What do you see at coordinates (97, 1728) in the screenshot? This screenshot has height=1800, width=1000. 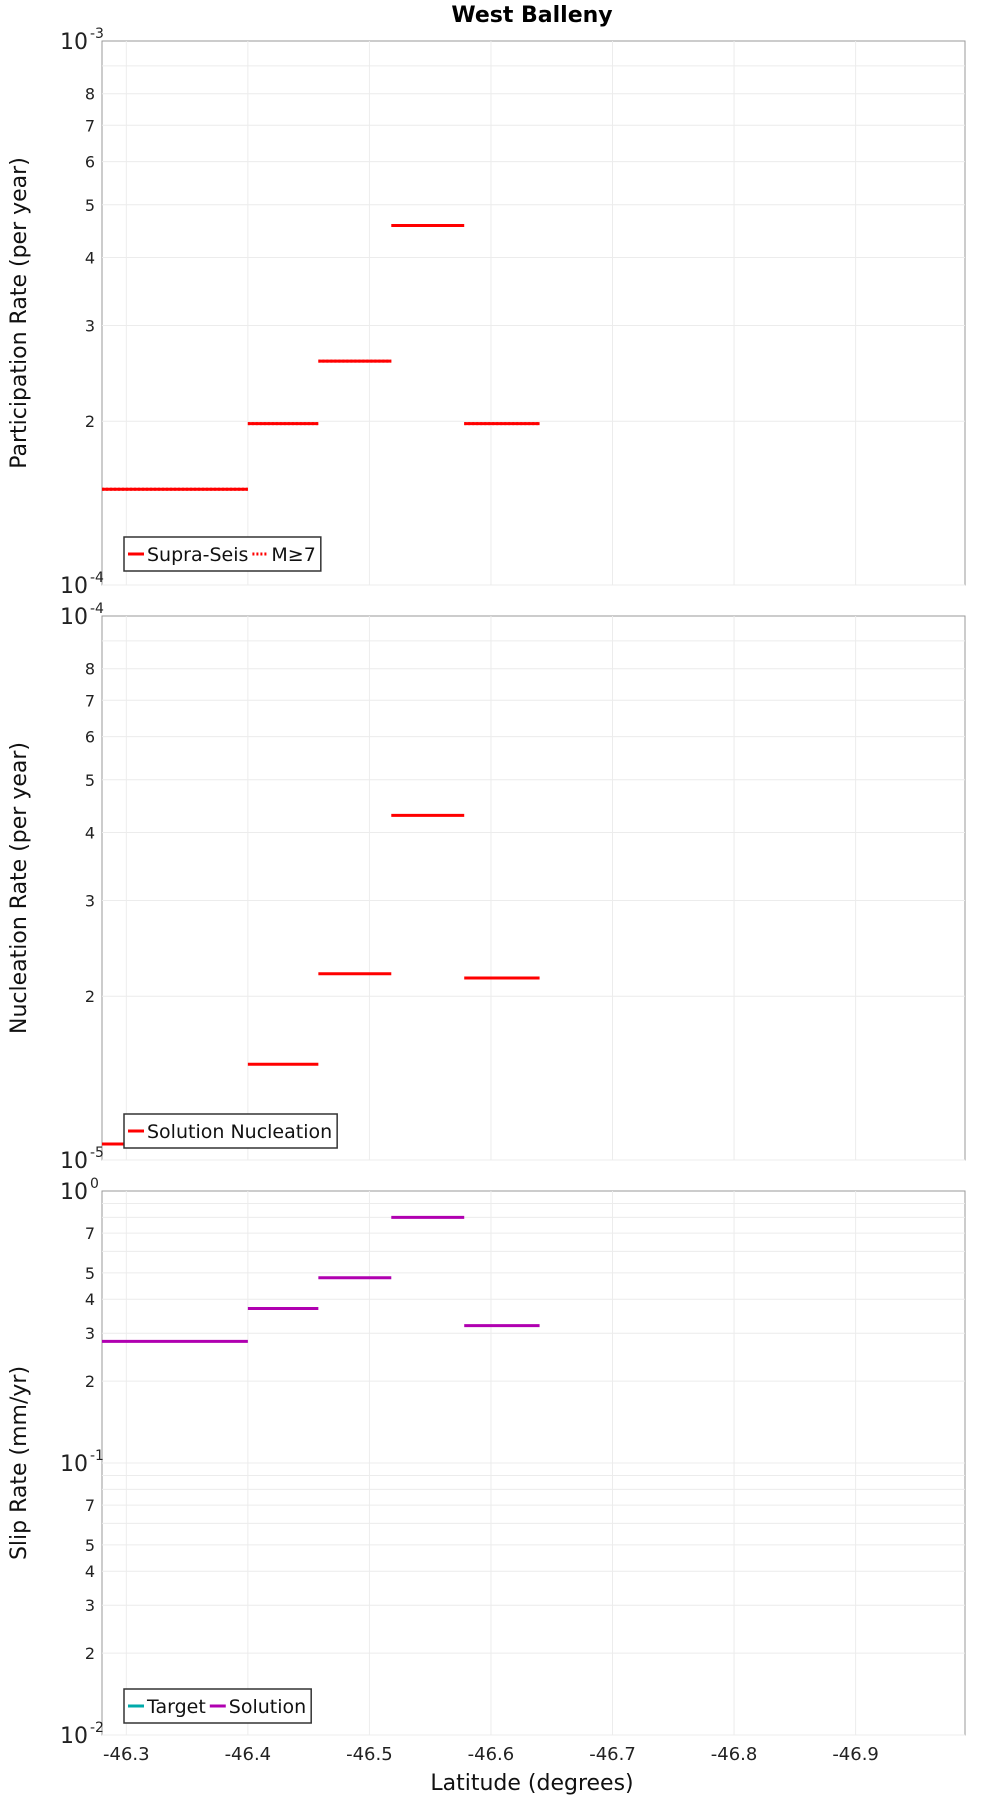 I see `y-major-tick-exponent: -2` at bounding box center [97, 1728].